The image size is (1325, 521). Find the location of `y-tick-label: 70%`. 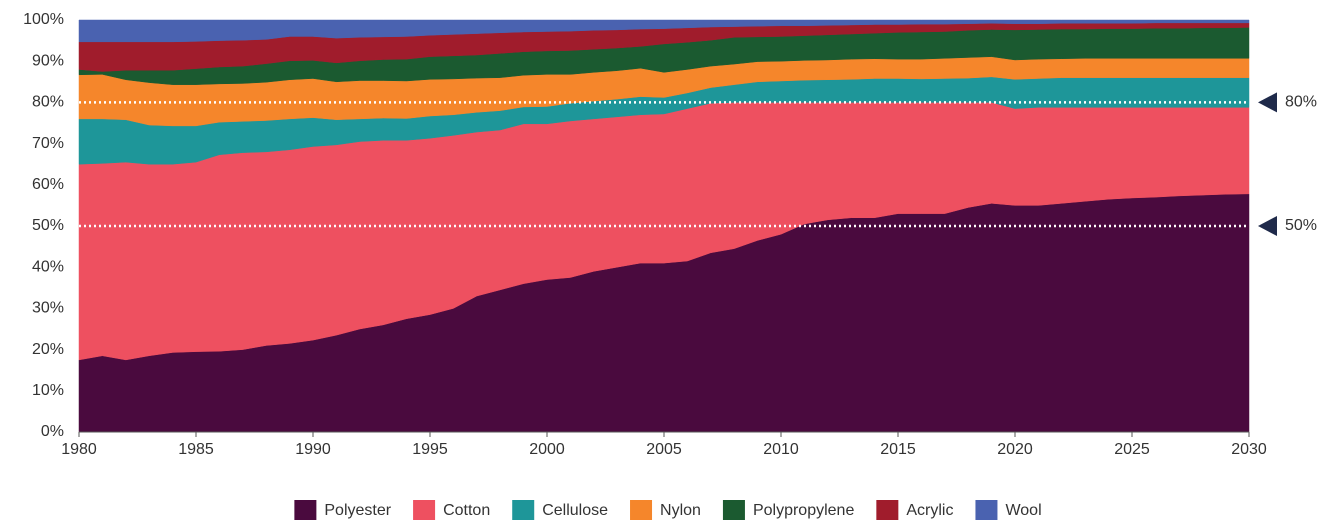

y-tick-label: 70% is located at coordinates (48, 143).